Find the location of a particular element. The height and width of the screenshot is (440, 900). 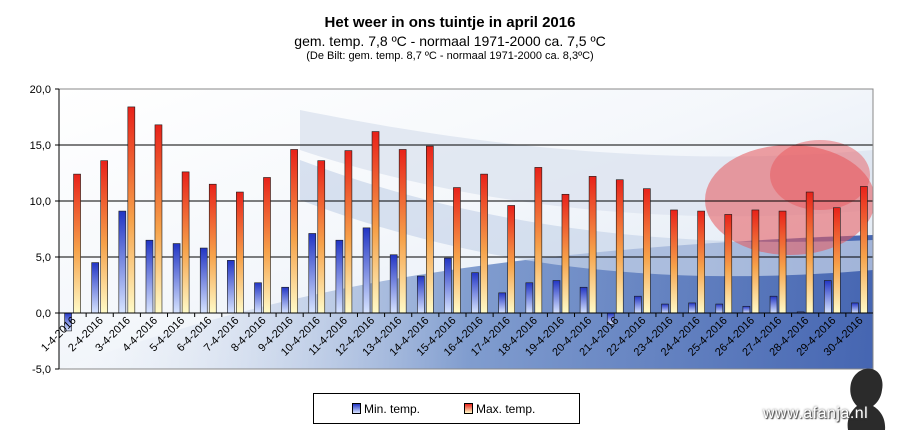

legend-item-max: Max. temp. is located at coordinates (499, 409).